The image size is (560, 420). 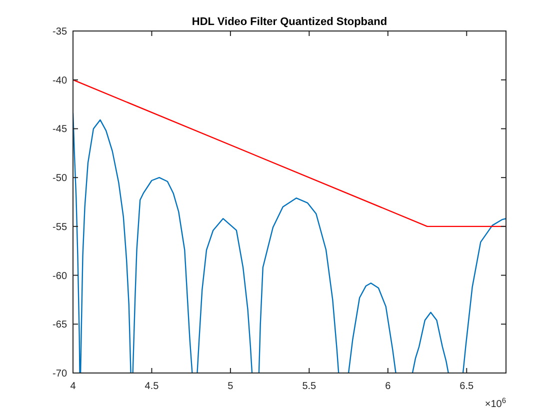 What do you see at coordinates (467, 386) in the screenshot?
I see `x-tick-label: 6.5` at bounding box center [467, 386].